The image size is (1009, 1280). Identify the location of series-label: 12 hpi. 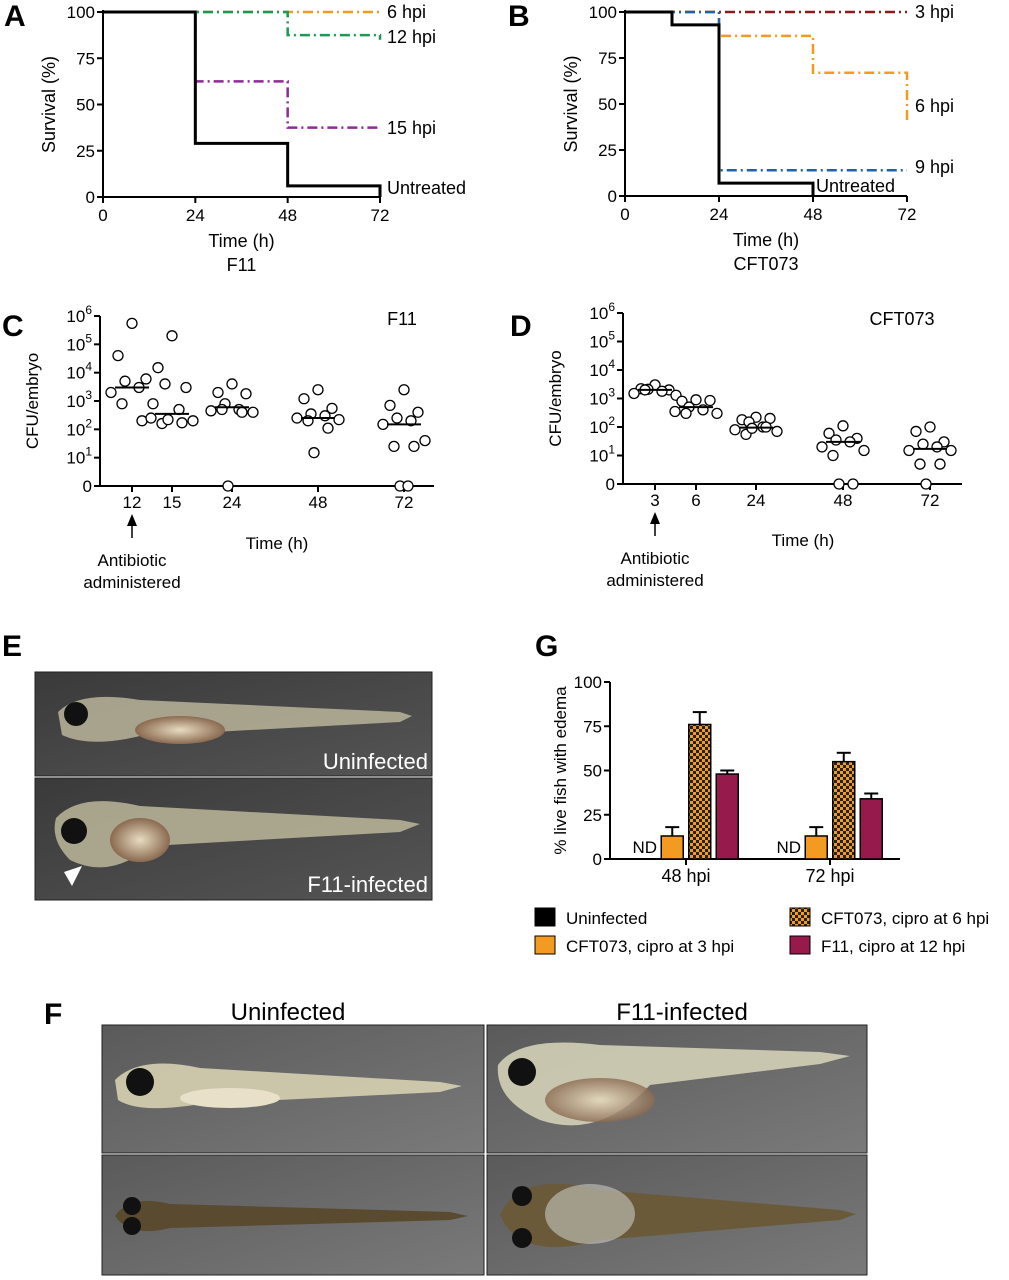
(411, 37).